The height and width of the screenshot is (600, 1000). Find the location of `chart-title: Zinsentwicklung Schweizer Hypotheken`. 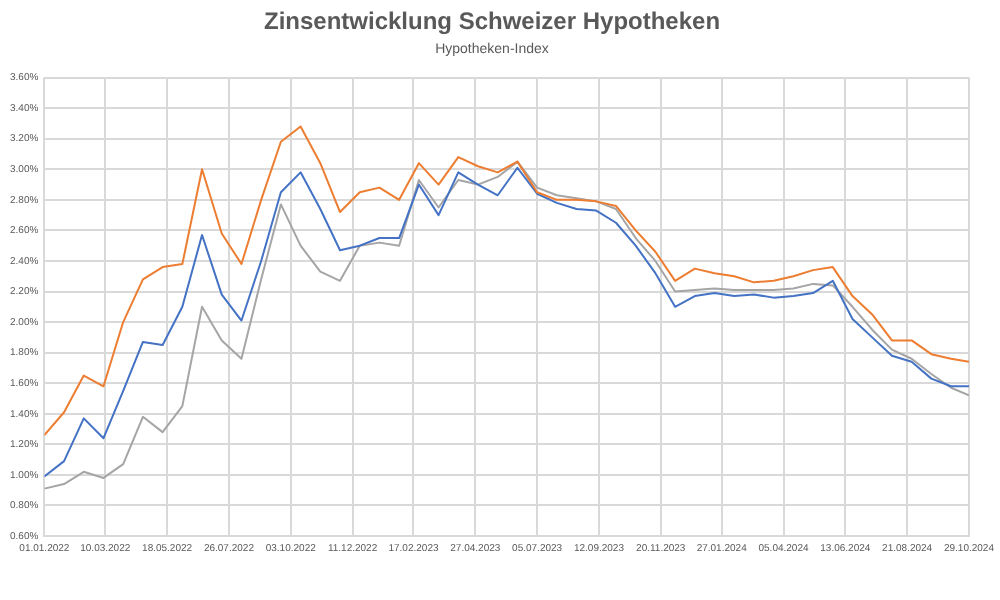

chart-title: Zinsentwicklung Schweizer Hypotheken is located at coordinates (492, 21).